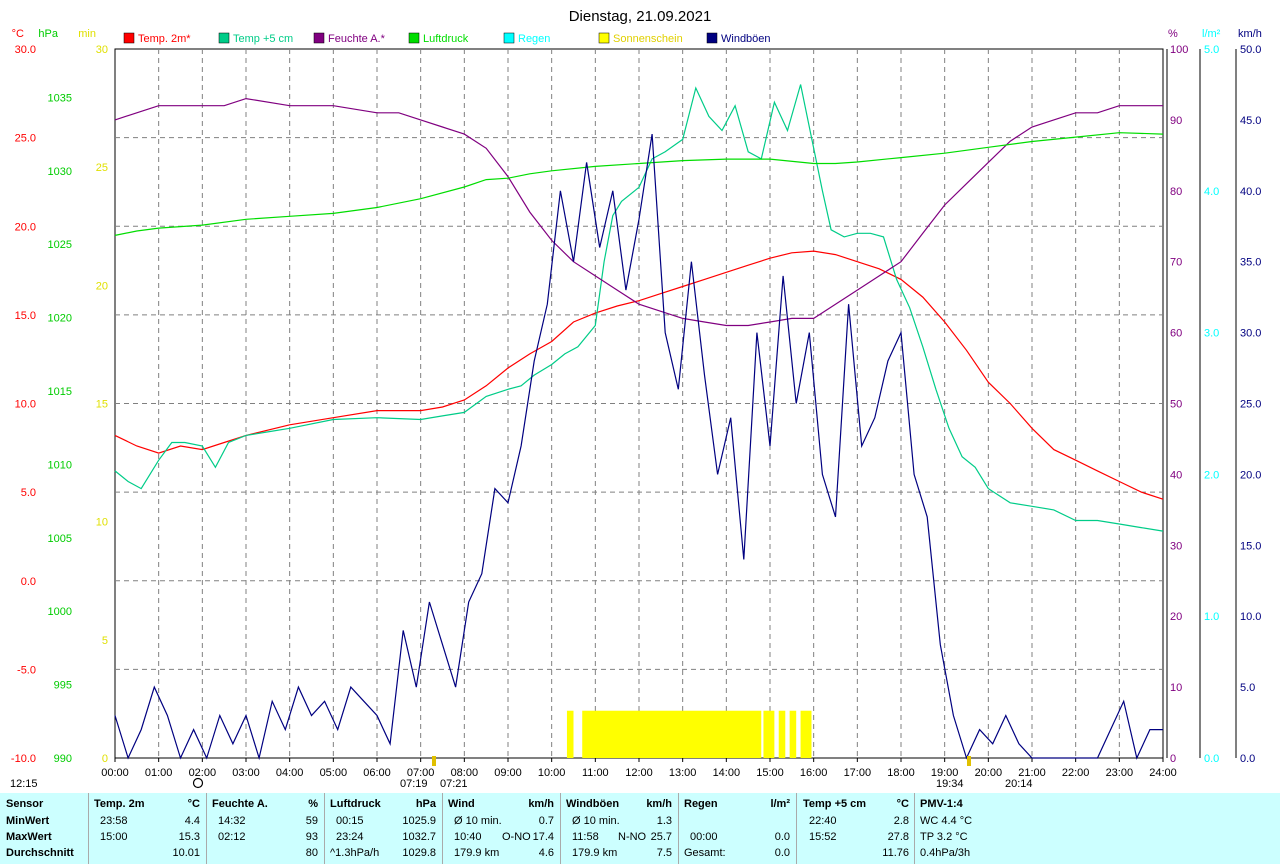 The image size is (1280, 864). I want to click on x-tick-label: 08:00, so click(465, 773).